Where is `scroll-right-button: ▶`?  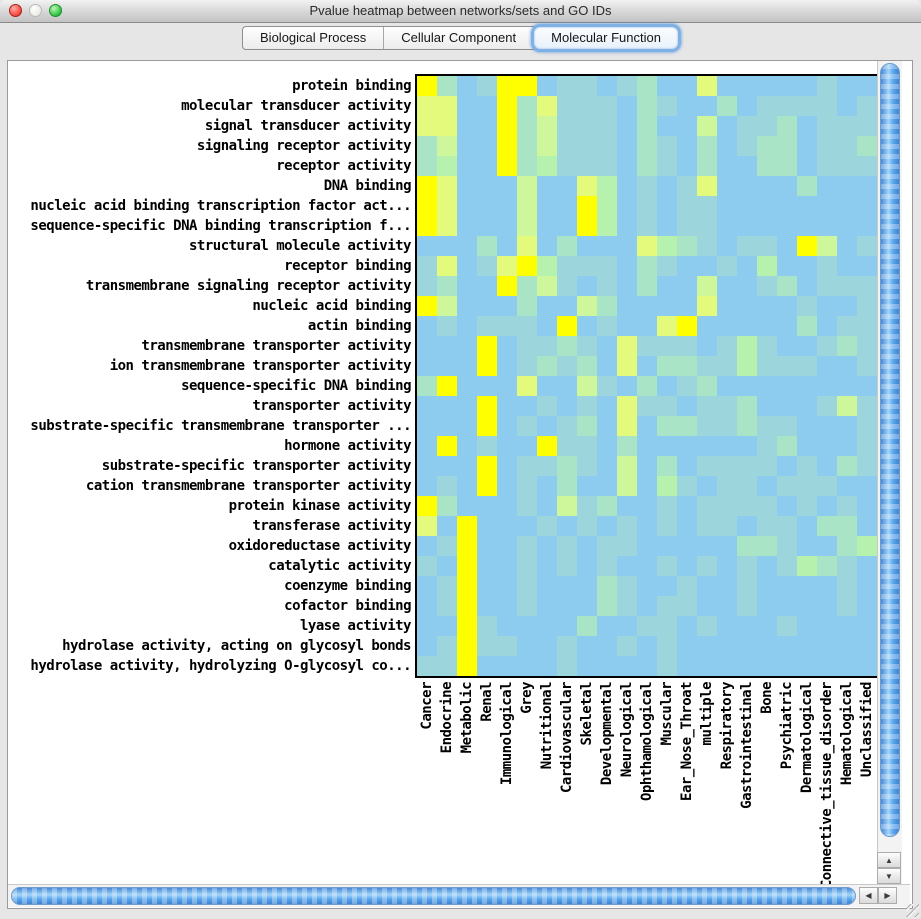 scroll-right-button: ▶ is located at coordinates (887, 895).